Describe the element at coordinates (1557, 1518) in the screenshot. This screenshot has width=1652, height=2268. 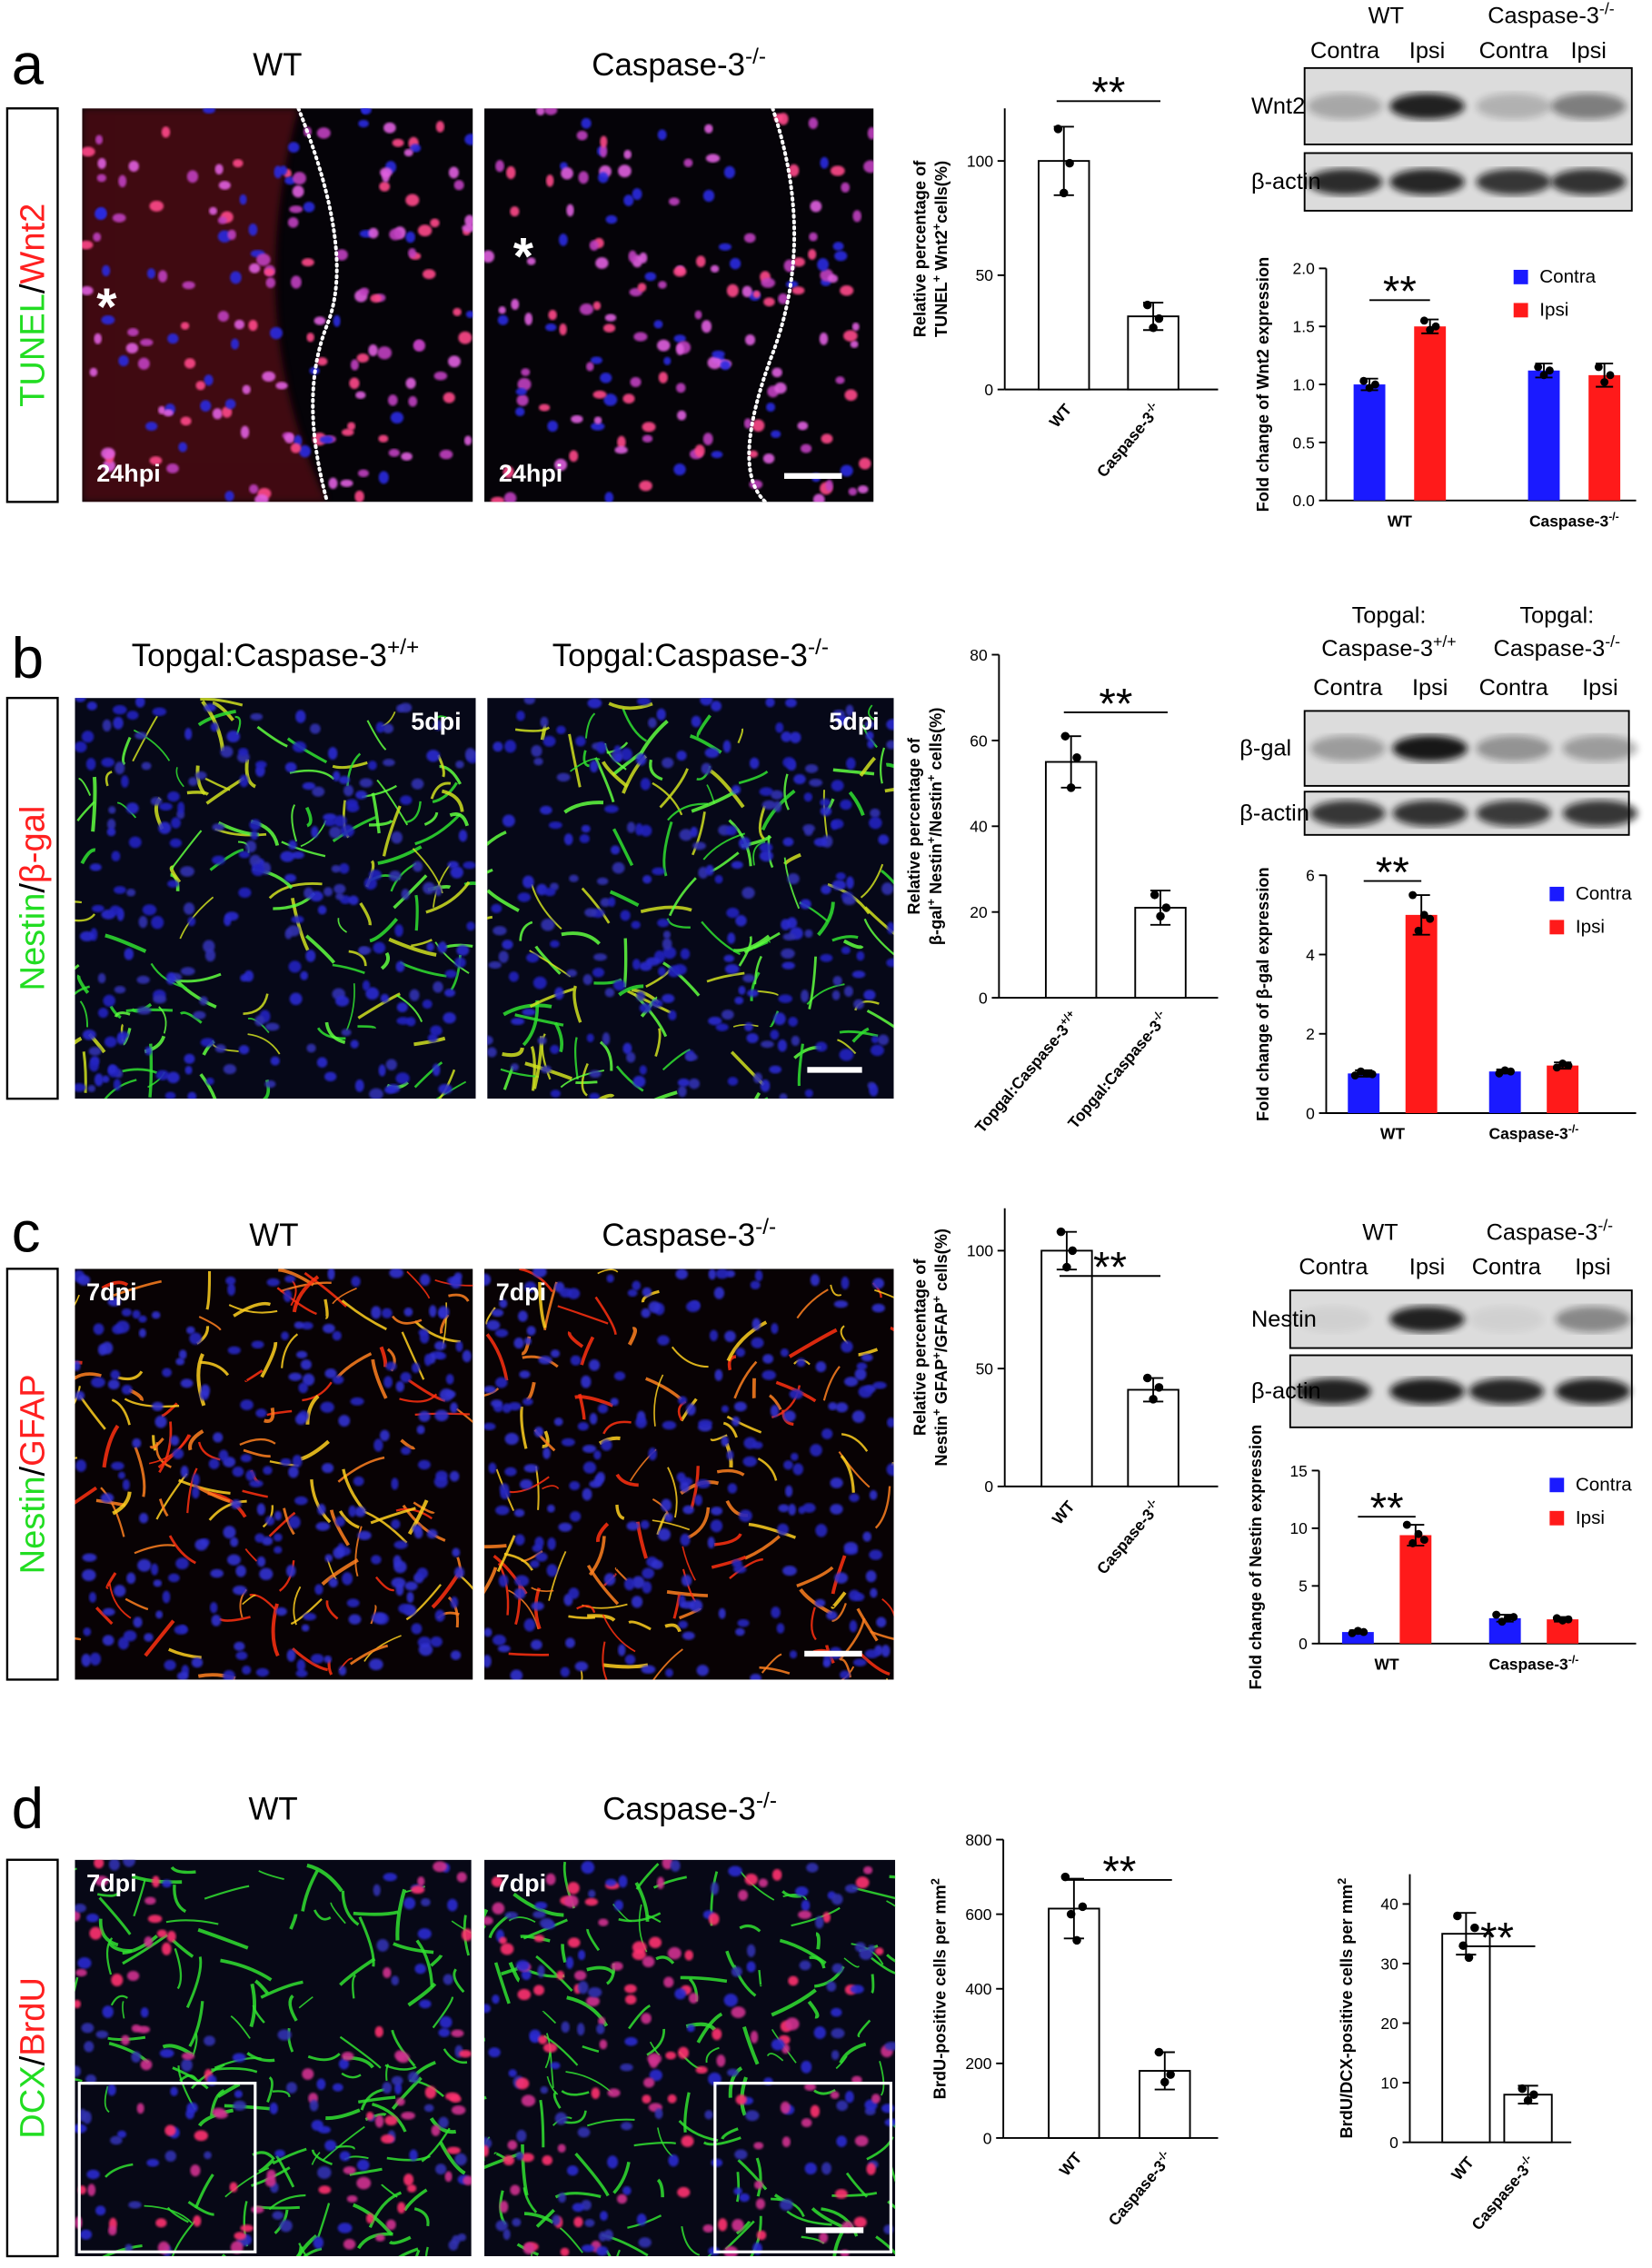
I see `legend-swatch` at that location.